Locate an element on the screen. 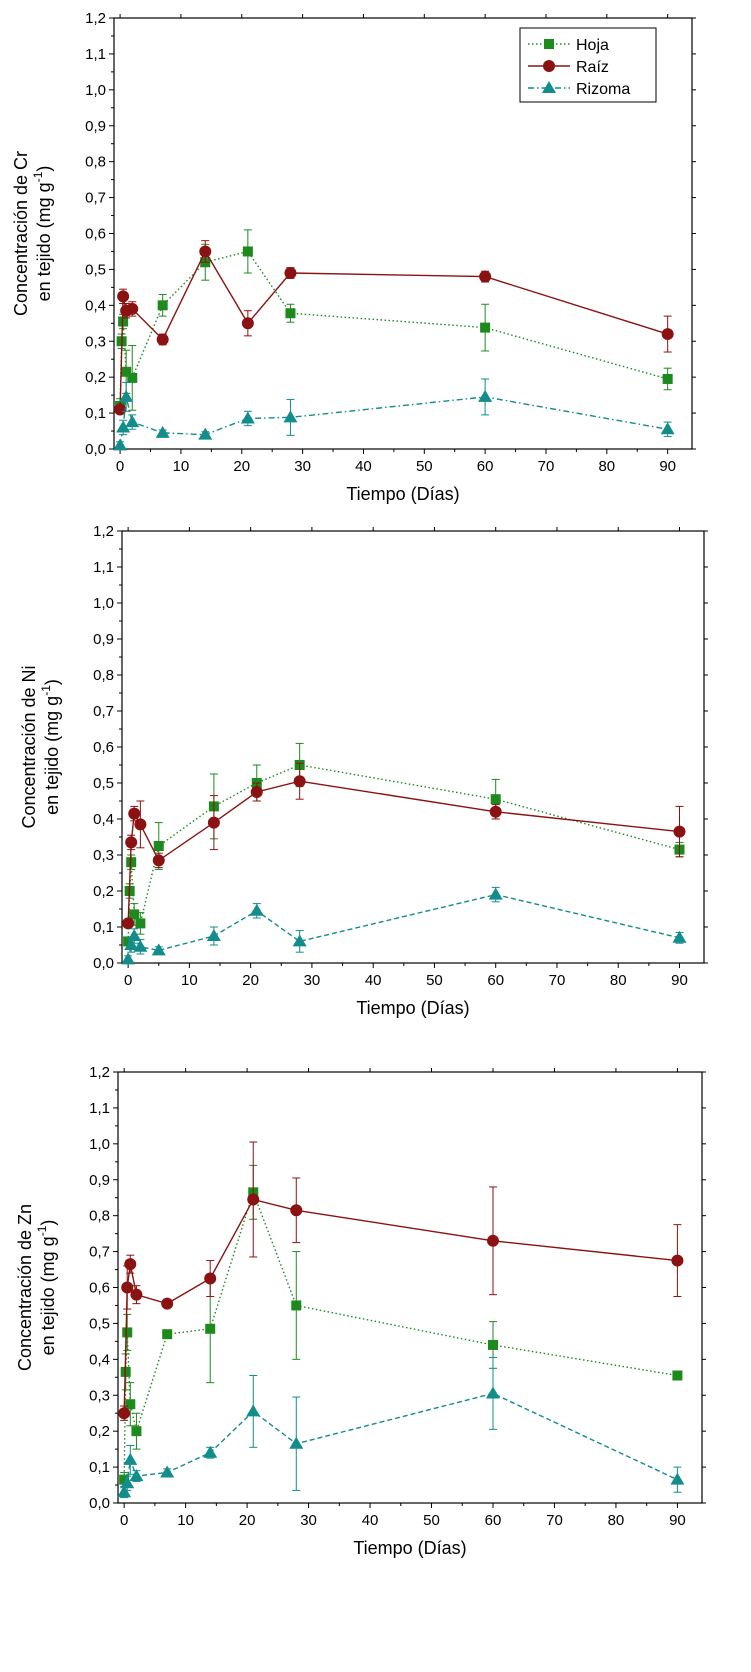 This screenshot has width=751, height=1672. series-cr-hoja is located at coordinates (394, 321).